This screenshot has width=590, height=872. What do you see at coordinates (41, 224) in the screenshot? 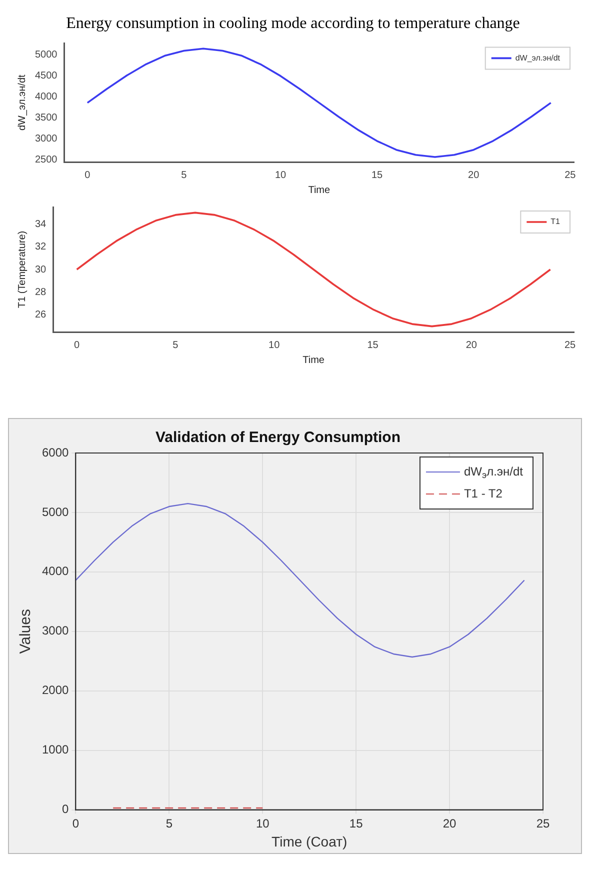
I see `y-tick-label: 34` at bounding box center [41, 224].